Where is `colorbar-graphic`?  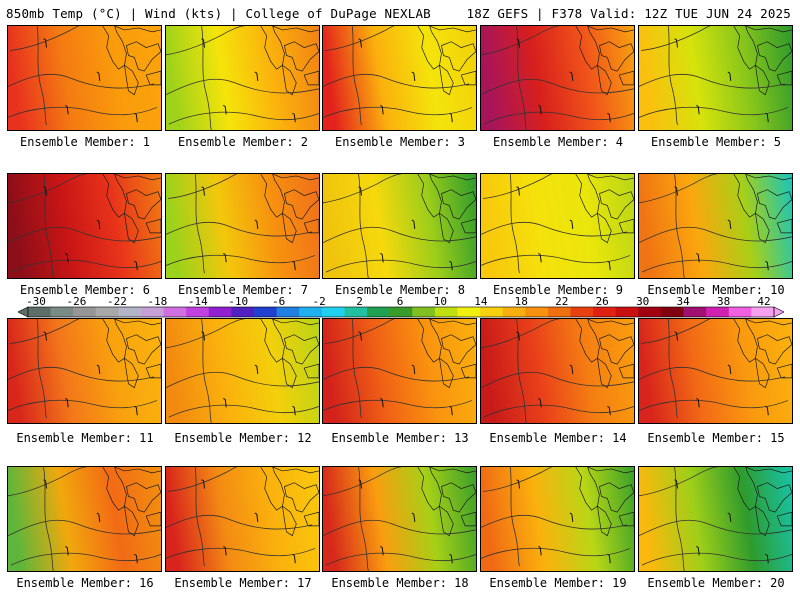
colorbar-graphic is located at coordinates (401, 312).